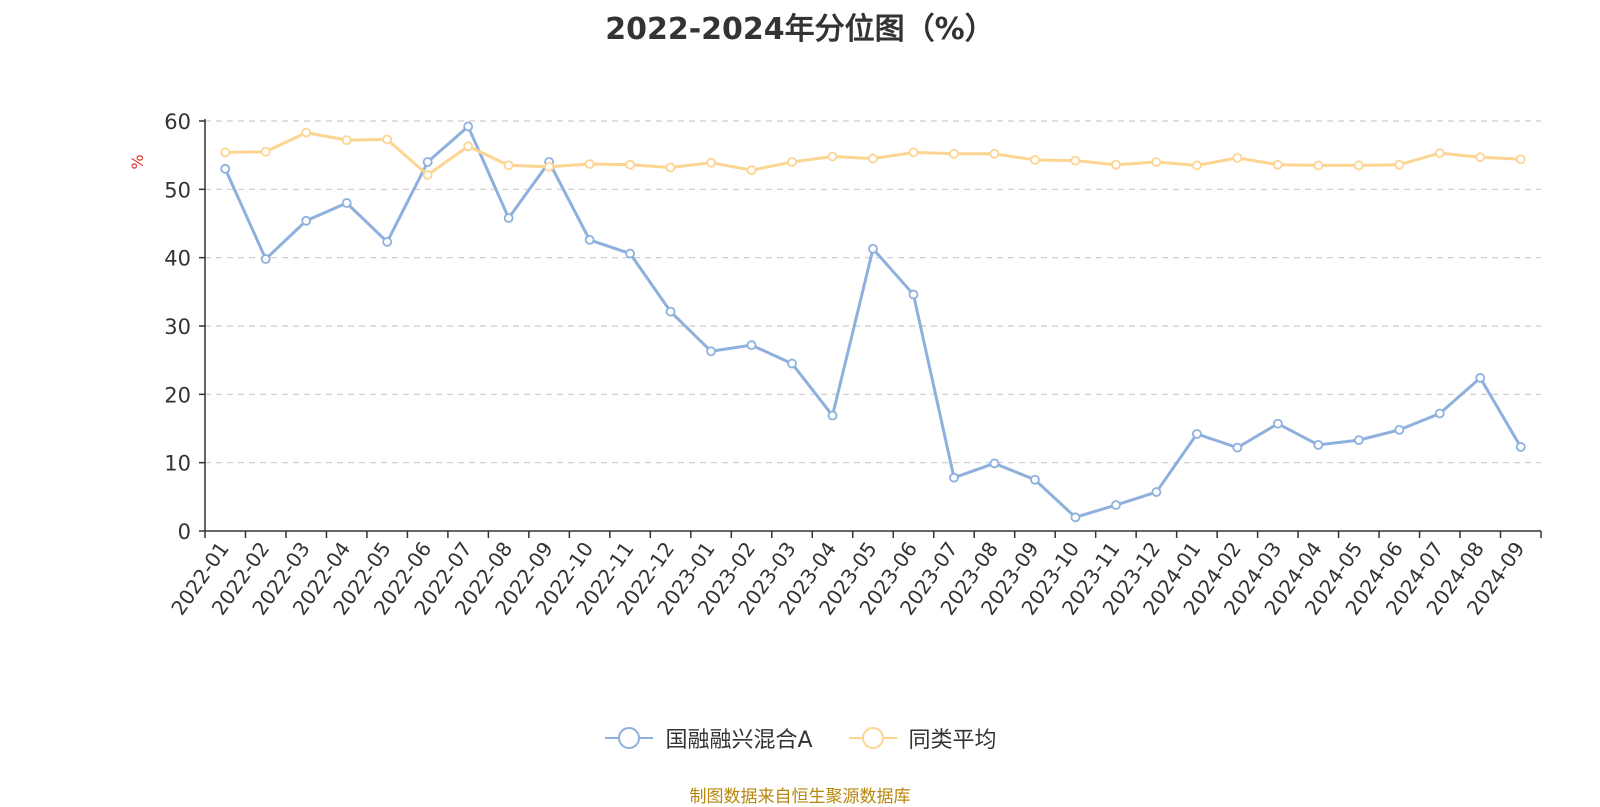  I want to click on chart-title: 2022-2024年分位图（%）, so click(800, 29).